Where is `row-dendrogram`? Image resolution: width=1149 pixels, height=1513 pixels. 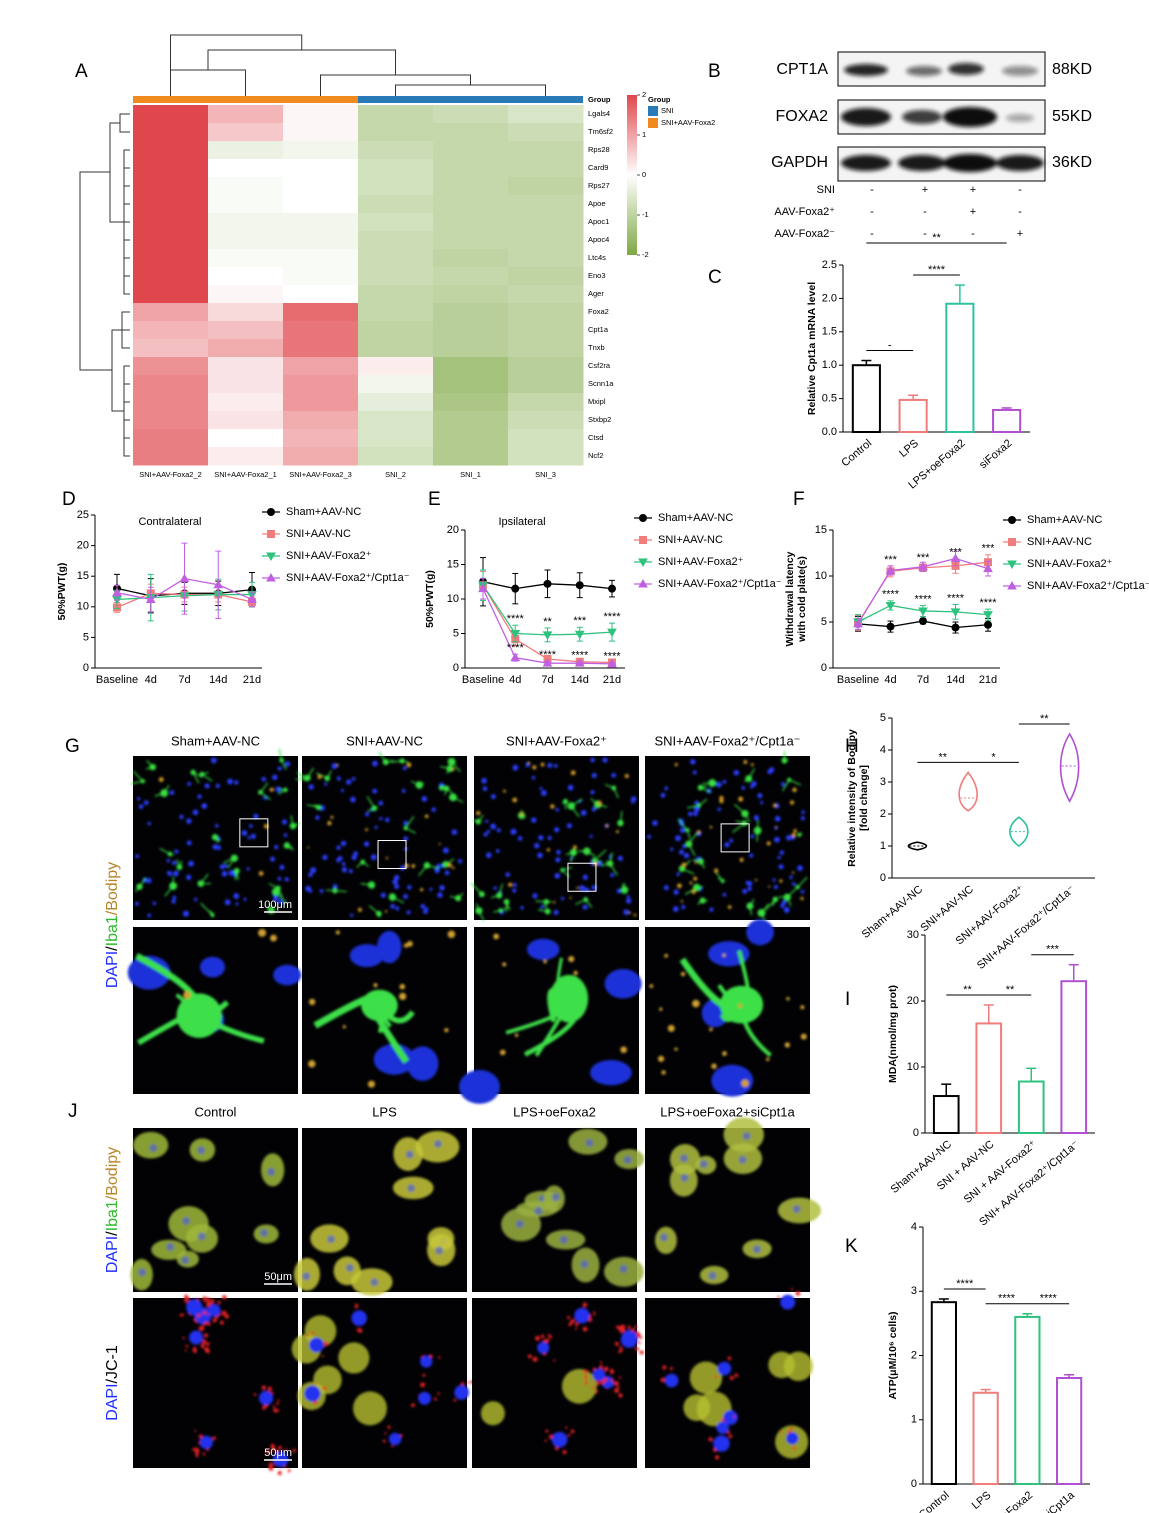 row-dendrogram is located at coordinates (104, 285).